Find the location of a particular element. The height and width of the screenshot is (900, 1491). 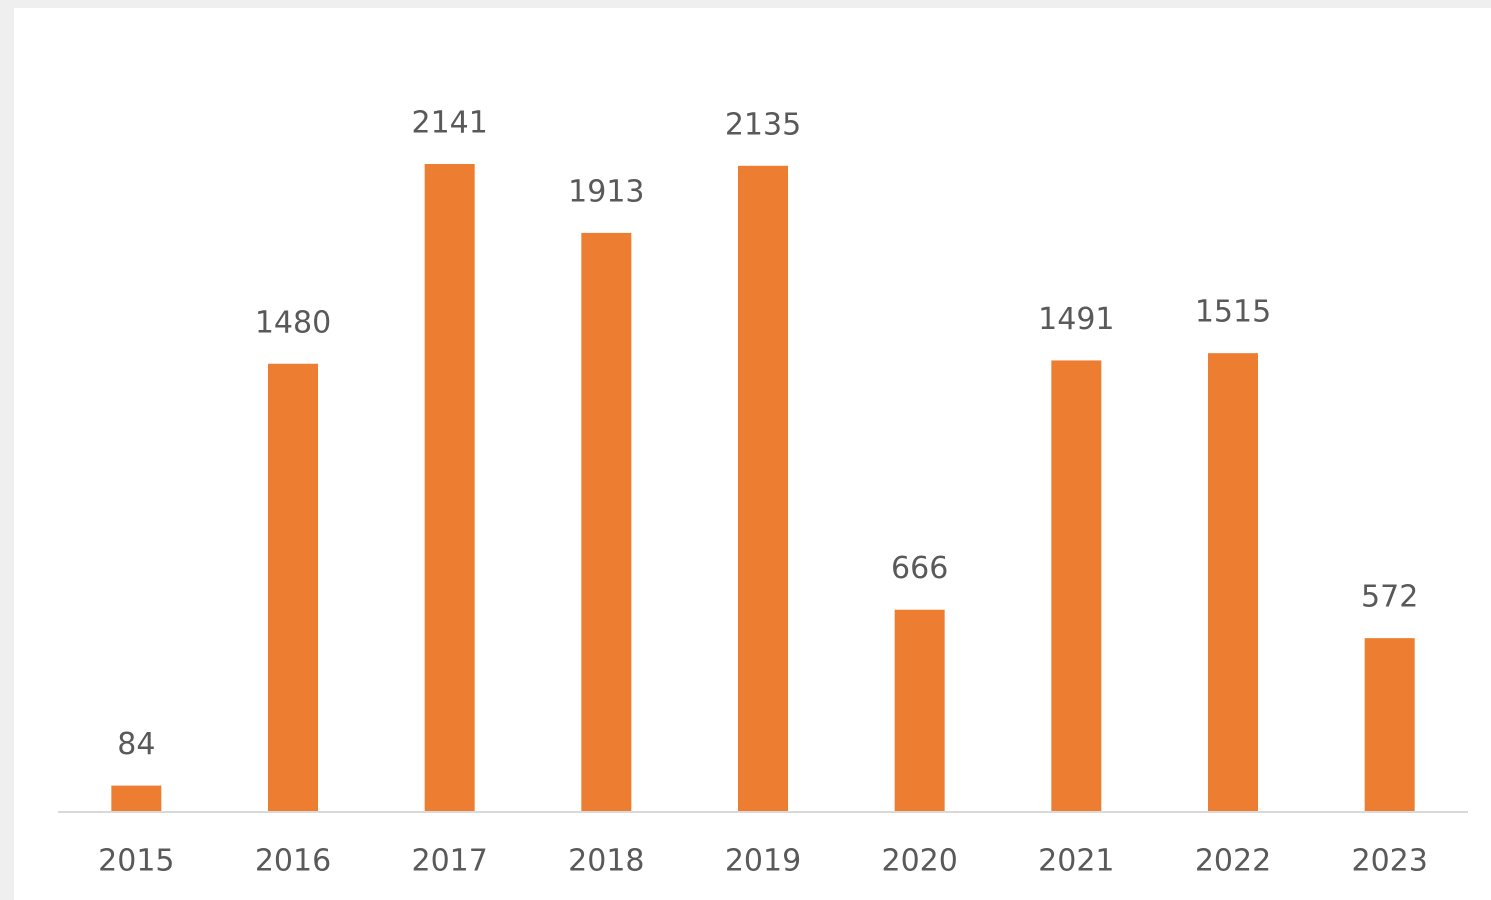

data-label: 1491 is located at coordinates (1076, 319).